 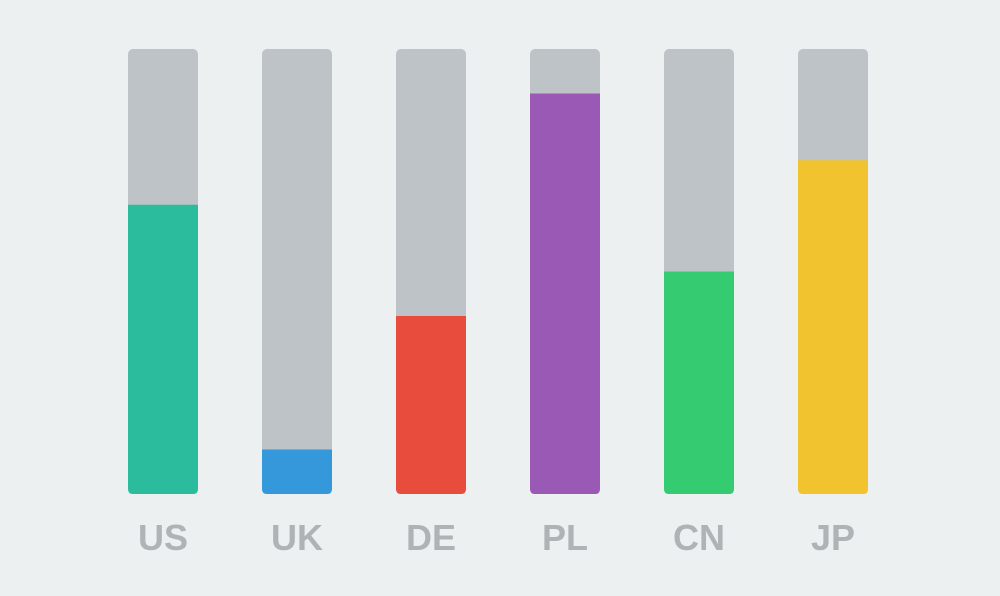 I want to click on bar-cn, so click(x=699, y=382).